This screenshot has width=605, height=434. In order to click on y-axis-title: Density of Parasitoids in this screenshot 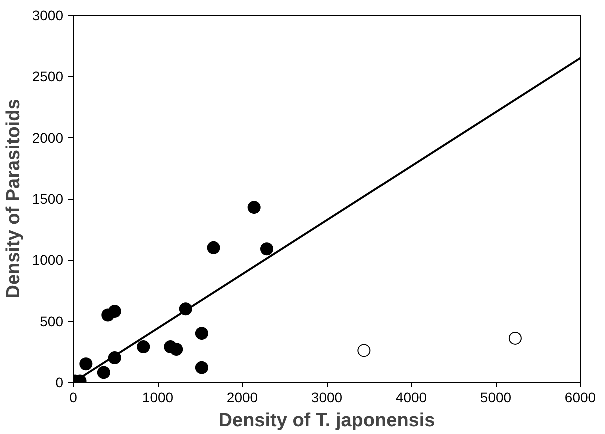, I will do `click(13, 199)`.